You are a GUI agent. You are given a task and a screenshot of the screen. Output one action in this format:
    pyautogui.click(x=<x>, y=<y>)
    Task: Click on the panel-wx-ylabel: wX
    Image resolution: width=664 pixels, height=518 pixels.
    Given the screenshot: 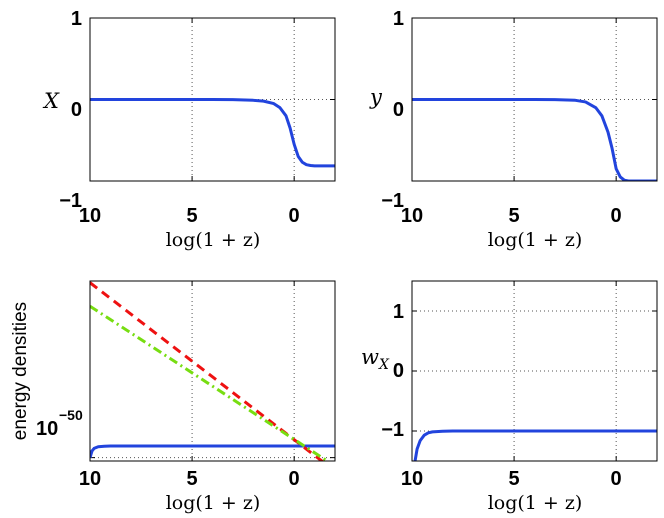 What is the action you would take?
    pyautogui.click(x=375, y=359)
    